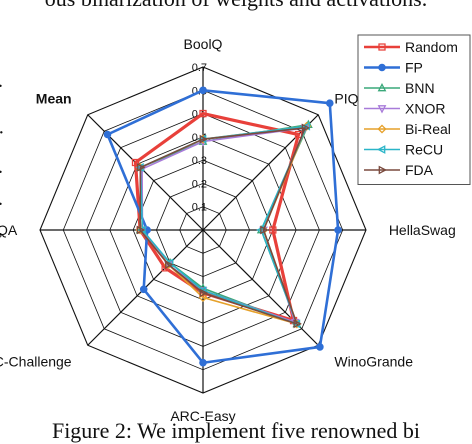 Image resolution: width=472 pixels, height=444 pixels. Describe the element at coordinates (373, 361) in the screenshot. I see `category-label: WinoGrande` at that location.